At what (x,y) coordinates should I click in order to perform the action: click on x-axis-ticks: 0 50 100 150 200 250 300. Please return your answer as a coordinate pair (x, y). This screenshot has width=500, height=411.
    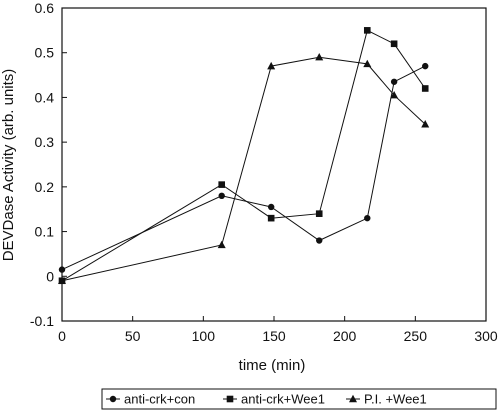
    Looking at the image, I should click on (278, 330).